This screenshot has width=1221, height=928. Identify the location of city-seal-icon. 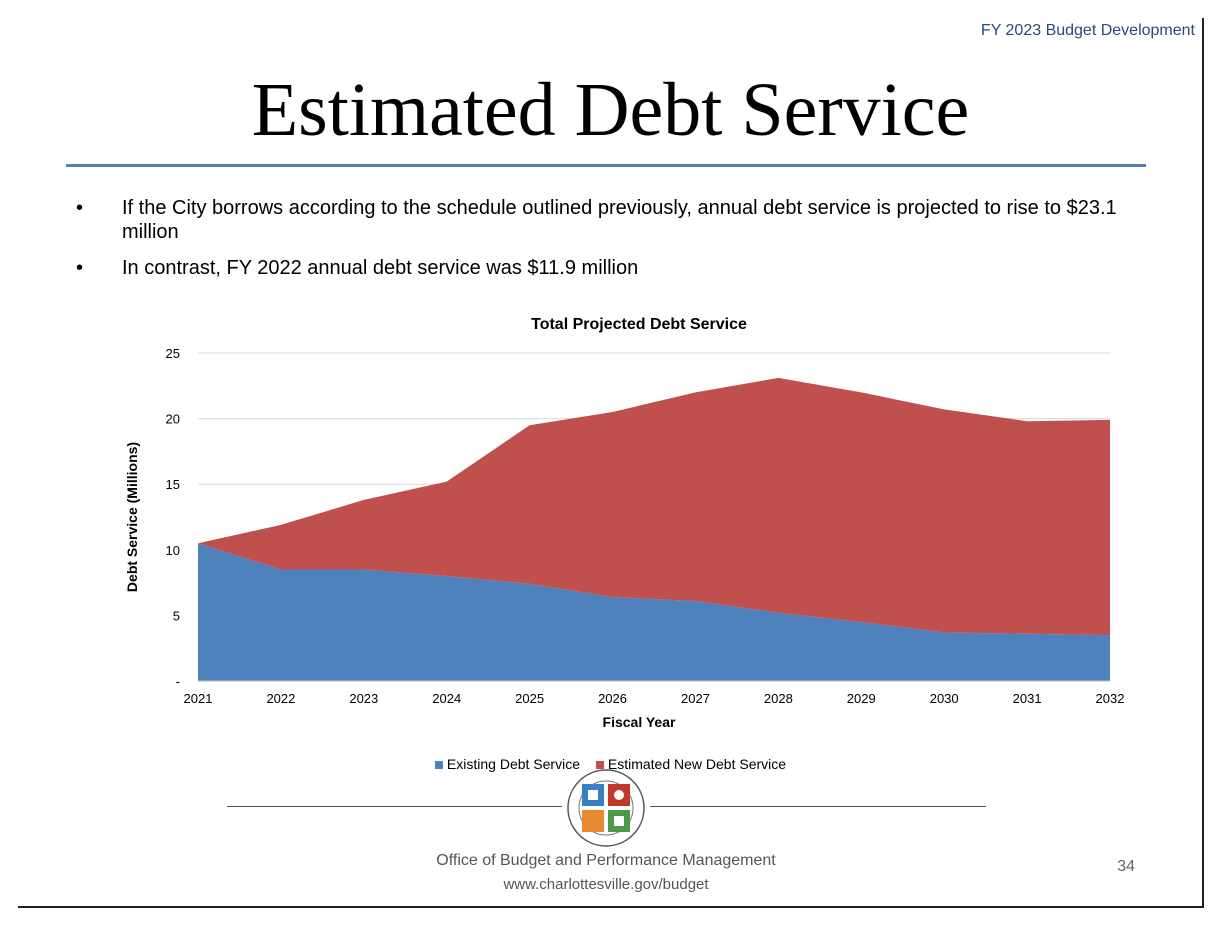
(606, 808).